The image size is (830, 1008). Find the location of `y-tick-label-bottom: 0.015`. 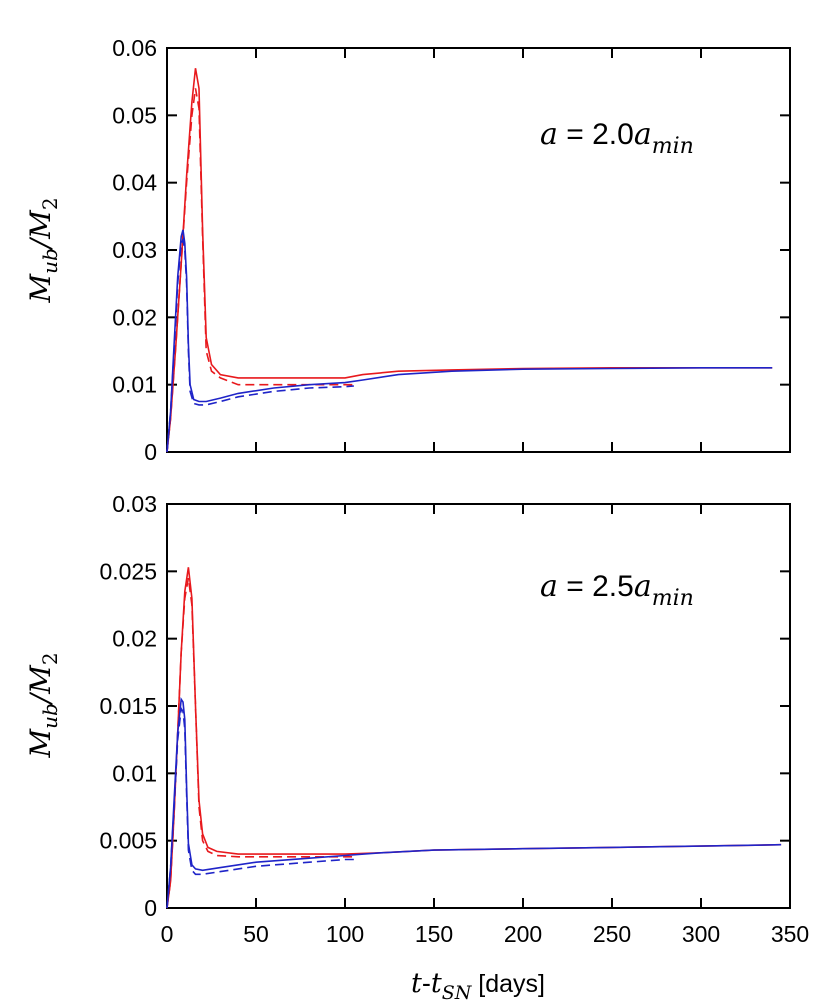

y-tick-label-bottom: 0.015 is located at coordinates (128, 706).